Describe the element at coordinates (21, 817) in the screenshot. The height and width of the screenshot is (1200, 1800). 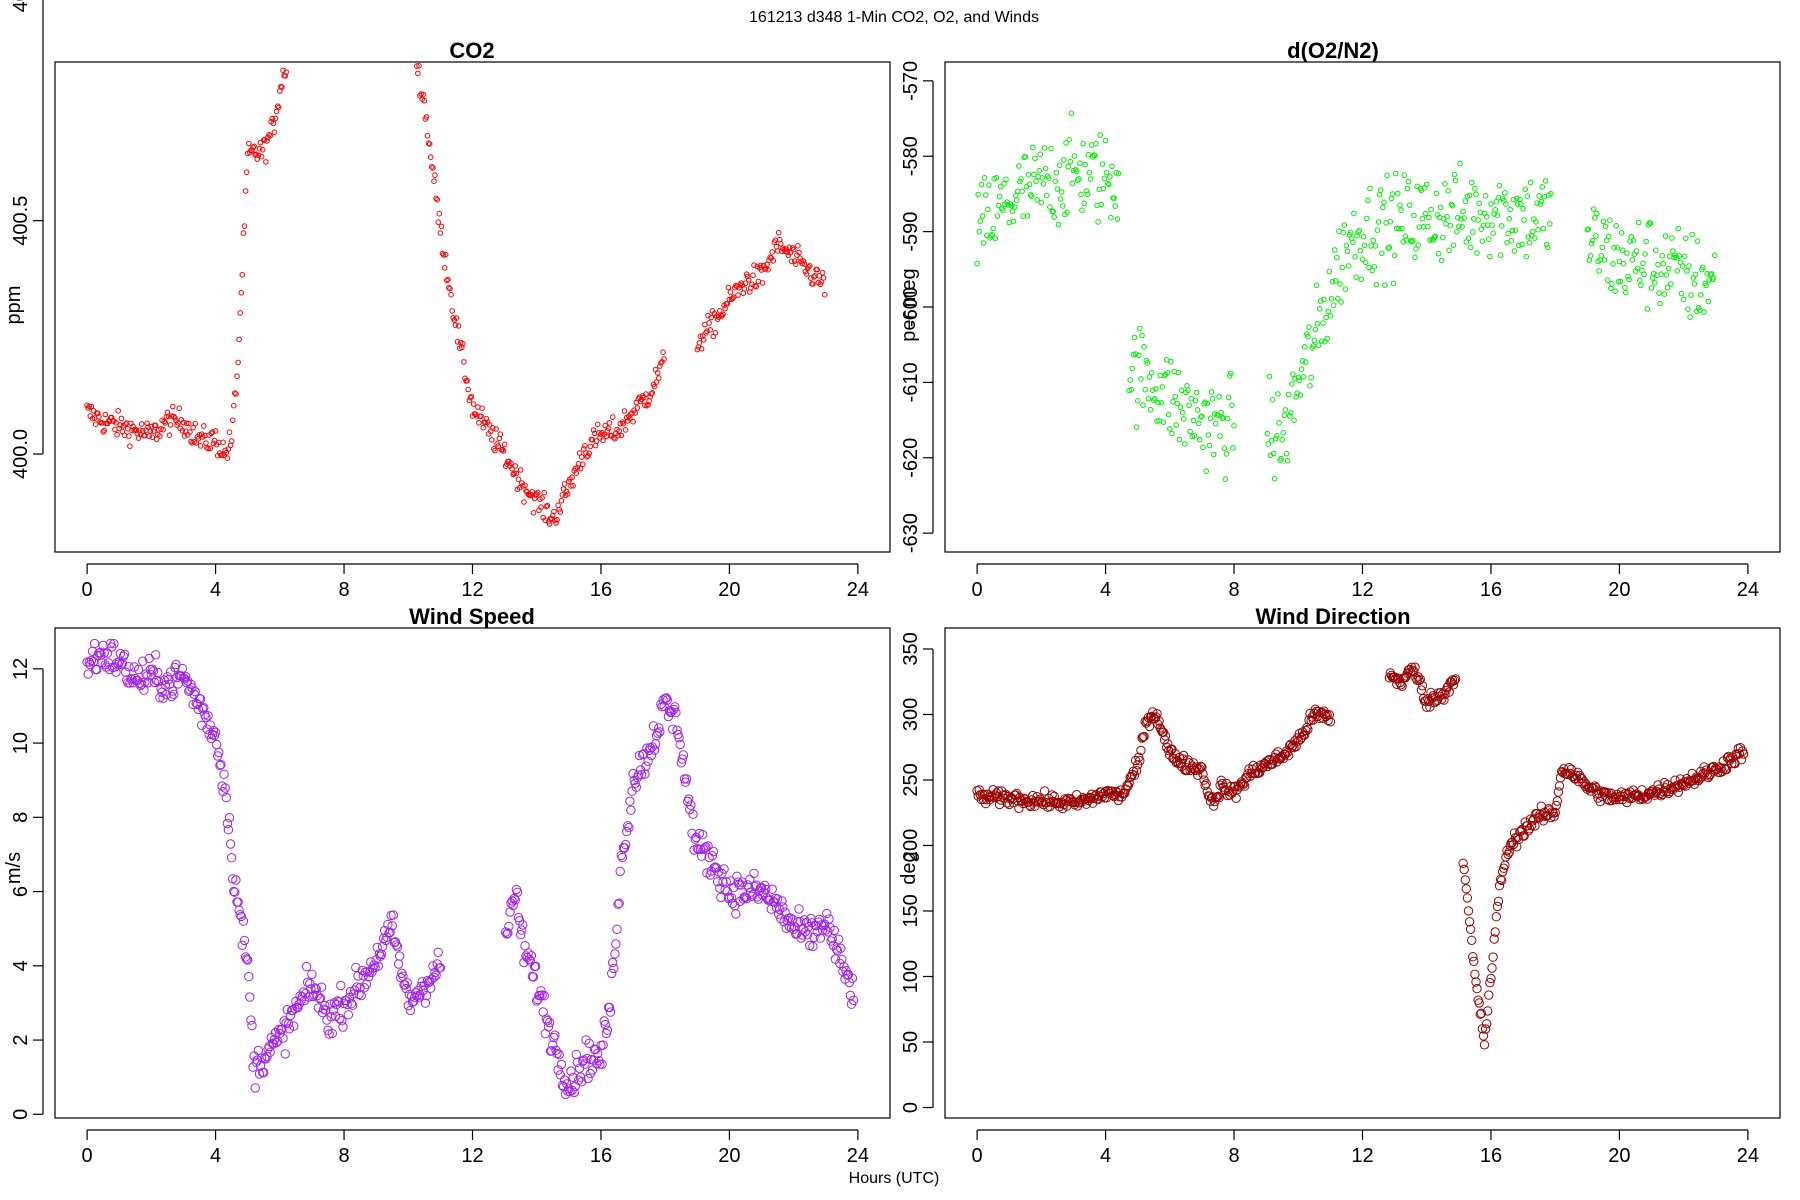
I see `y-tick-label: 8` at that location.